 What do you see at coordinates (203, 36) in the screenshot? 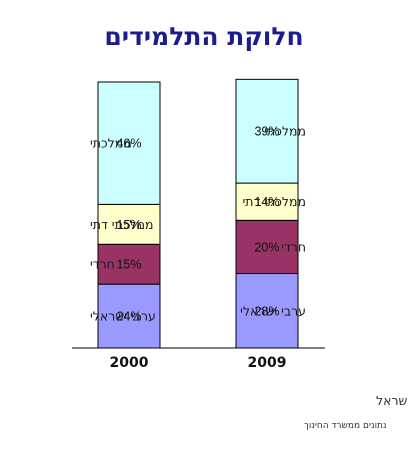
I see `chart-title: חלוקת התלמידים` at bounding box center [203, 36].